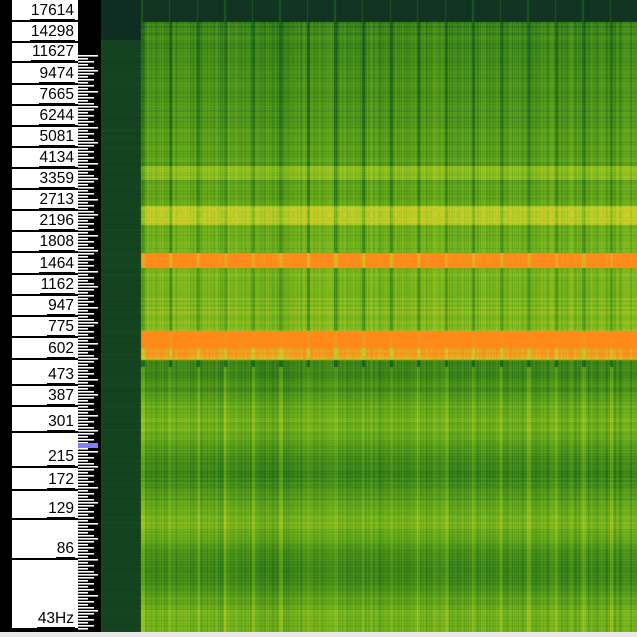 This screenshot has height=637, width=637. What do you see at coordinates (318, 634) in the screenshot?
I see `bottom-scrollbar` at bounding box center [318, 634].